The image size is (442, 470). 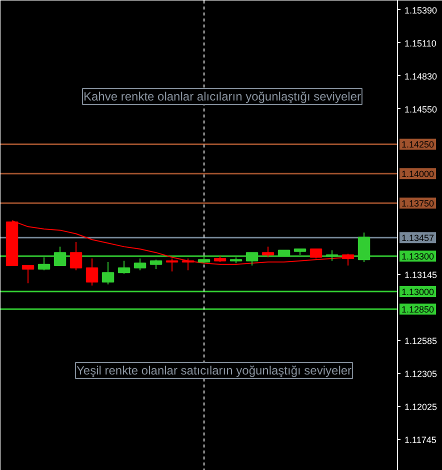 What do you see at coordinates (418, 309) in the screenshot?
I see `ref-line-label: 1.12850` at bounding box center [418, 309].